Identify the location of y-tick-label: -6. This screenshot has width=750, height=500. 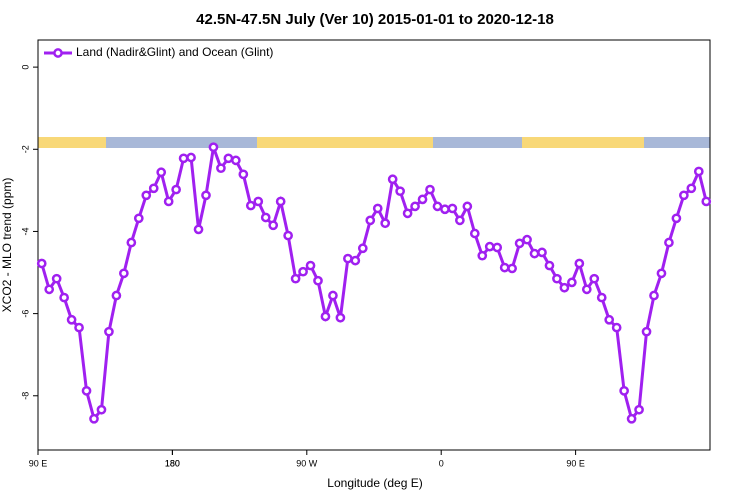
(25, 314).